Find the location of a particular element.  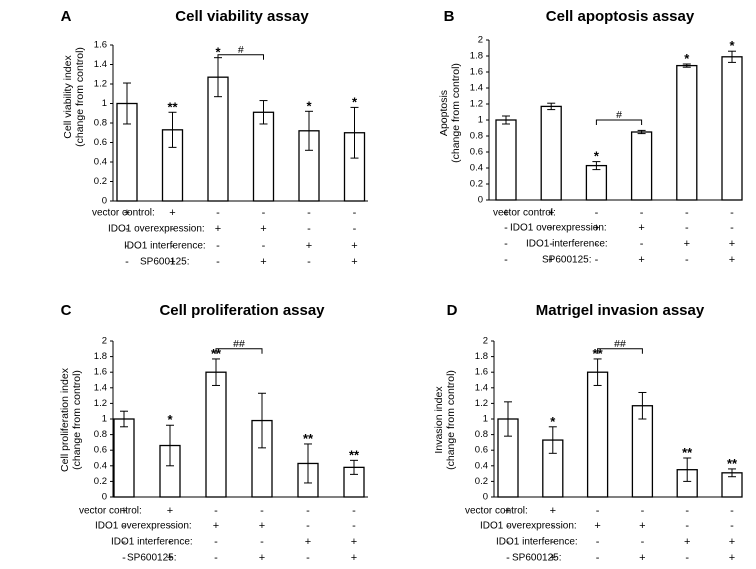

panel-d-ytick-label: 0.6 is located at coordinates (481, 450).